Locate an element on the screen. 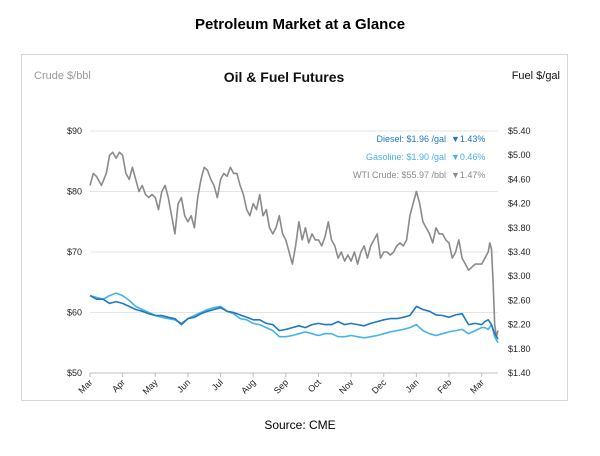 Image resolution: width=600 pixels, height=456 pixels. x-tick-label: Jan is located at coordinates (411, 385).